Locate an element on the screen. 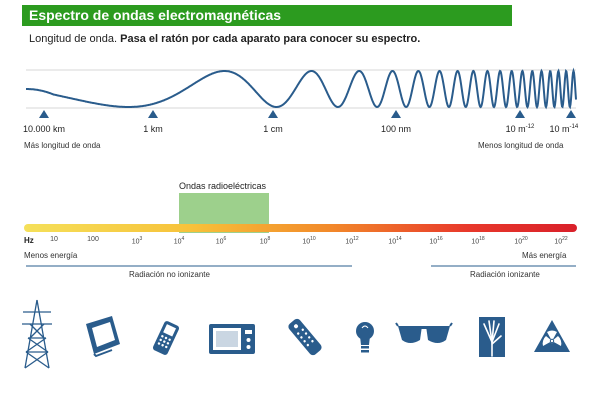 The image size is (599, 409). more-wavelength-label: Más longitud de onda is located at coordinates (62, 145).